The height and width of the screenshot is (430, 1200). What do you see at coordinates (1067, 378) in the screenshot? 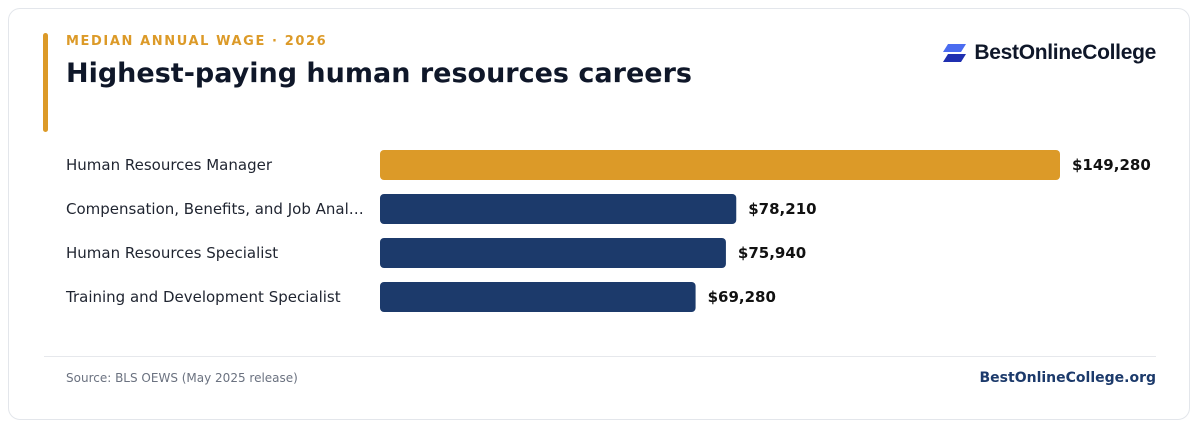
I see `site-link: BestOnlineCollege.org` at bounding box center [1067, 378].